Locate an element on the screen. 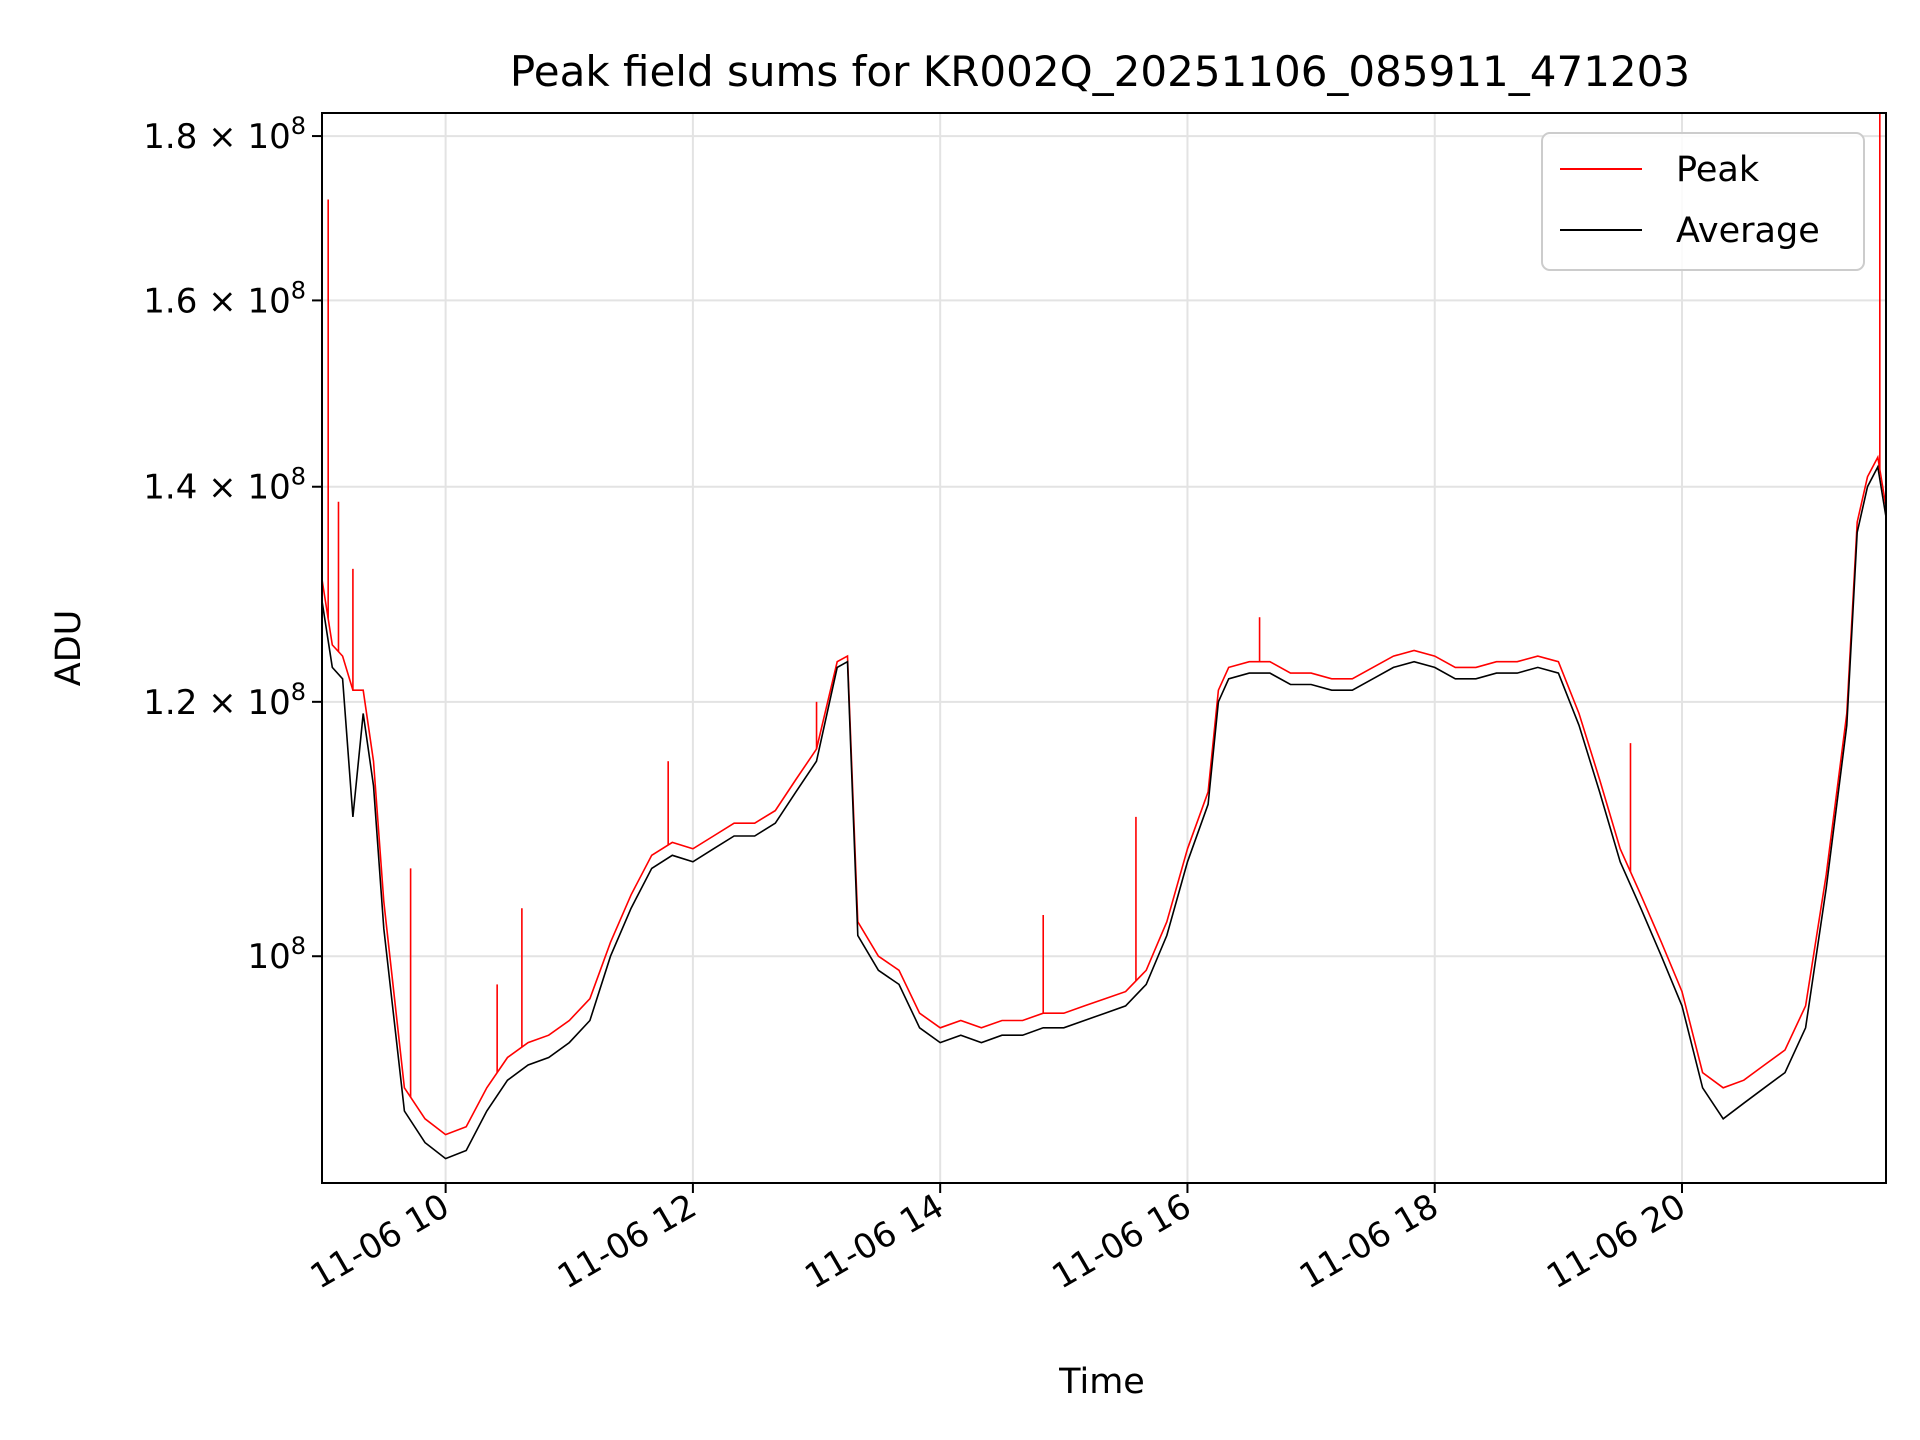  legend-box is located at coordinates (1703, 201).